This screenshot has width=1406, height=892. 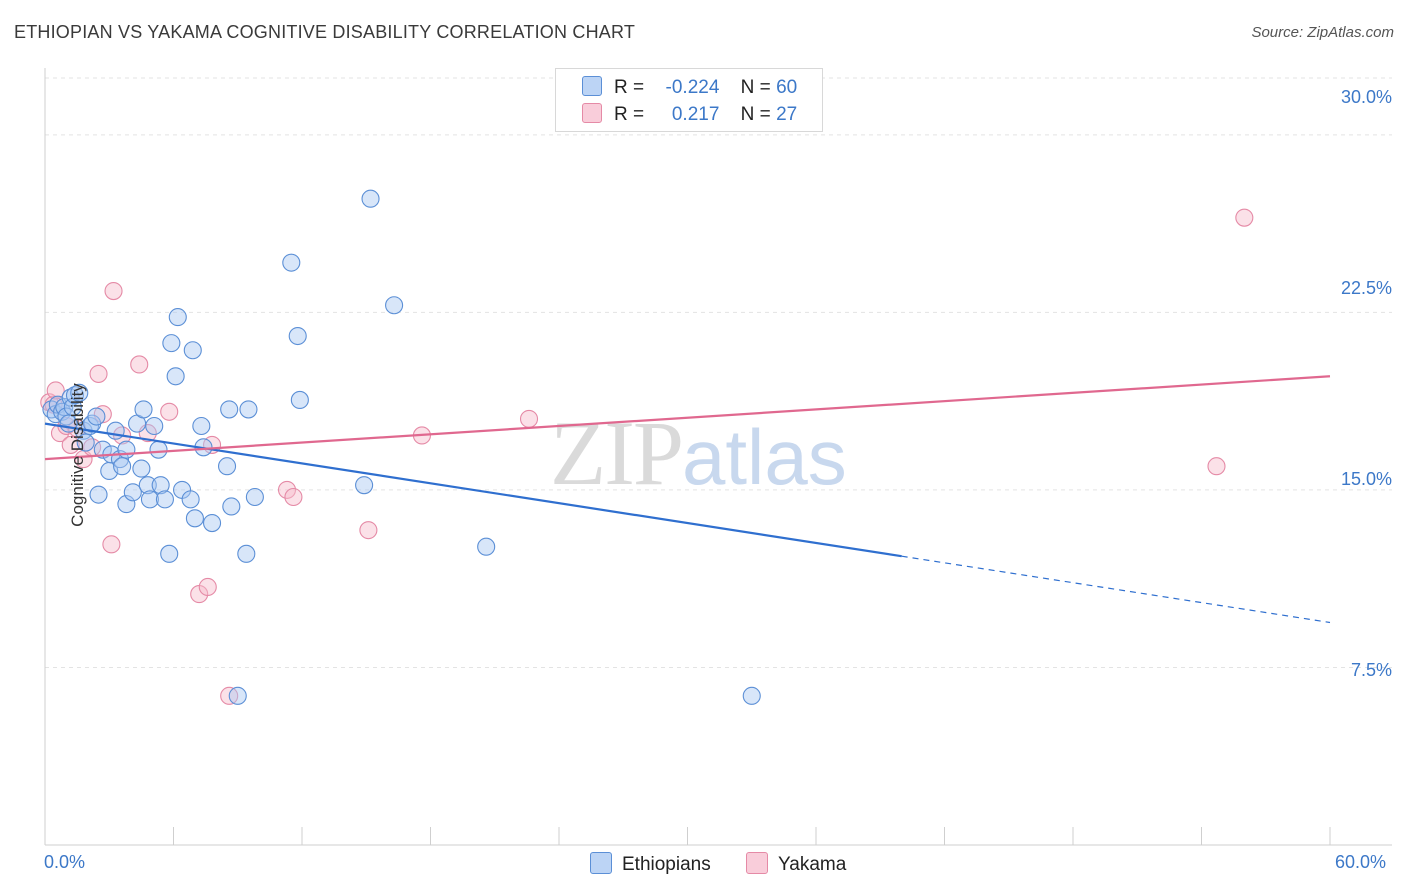 I want to click on bottom-legend-yakama: Yakama, so click(x=796, y=864).